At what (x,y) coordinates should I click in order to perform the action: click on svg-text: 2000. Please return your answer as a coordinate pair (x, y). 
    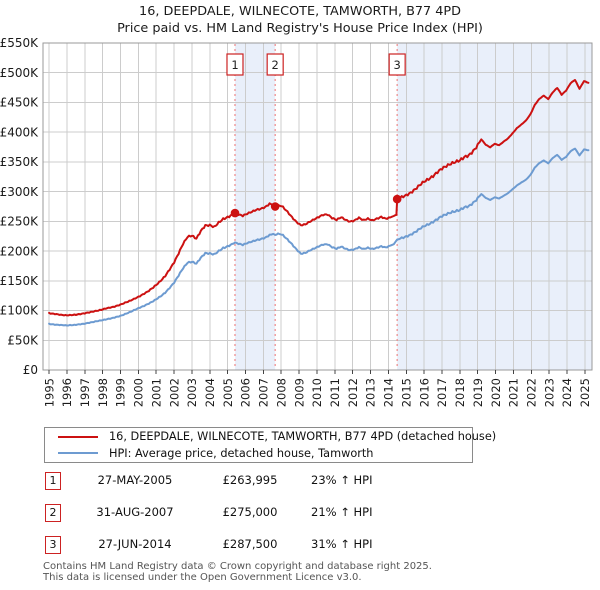
    Looking at the image, I should click on (139, 392).